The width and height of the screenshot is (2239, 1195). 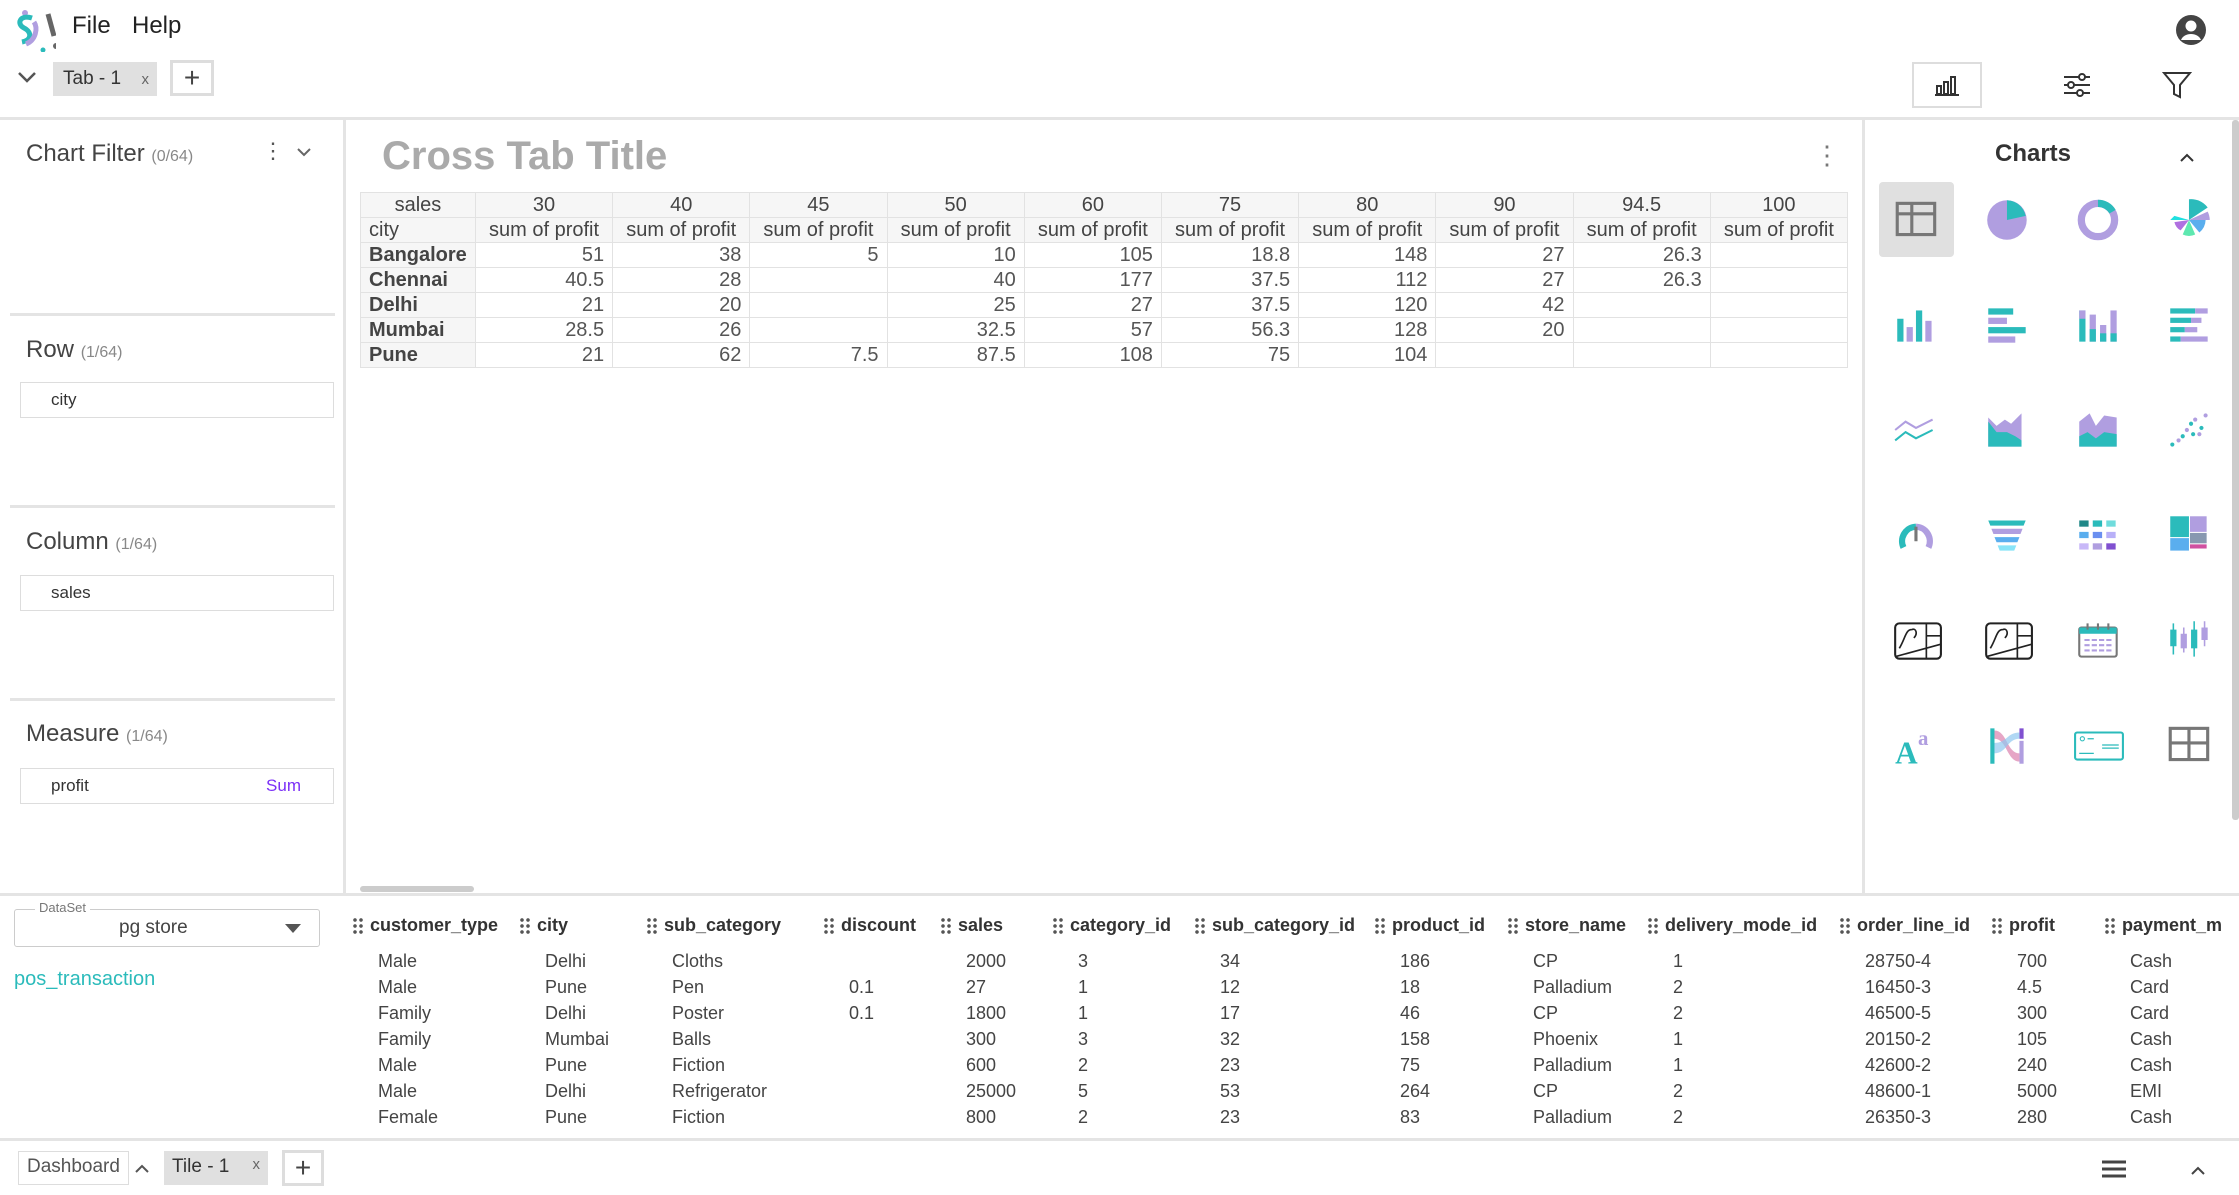 I want to click on funnel-chart-icon, so click(x=2006, y=535).